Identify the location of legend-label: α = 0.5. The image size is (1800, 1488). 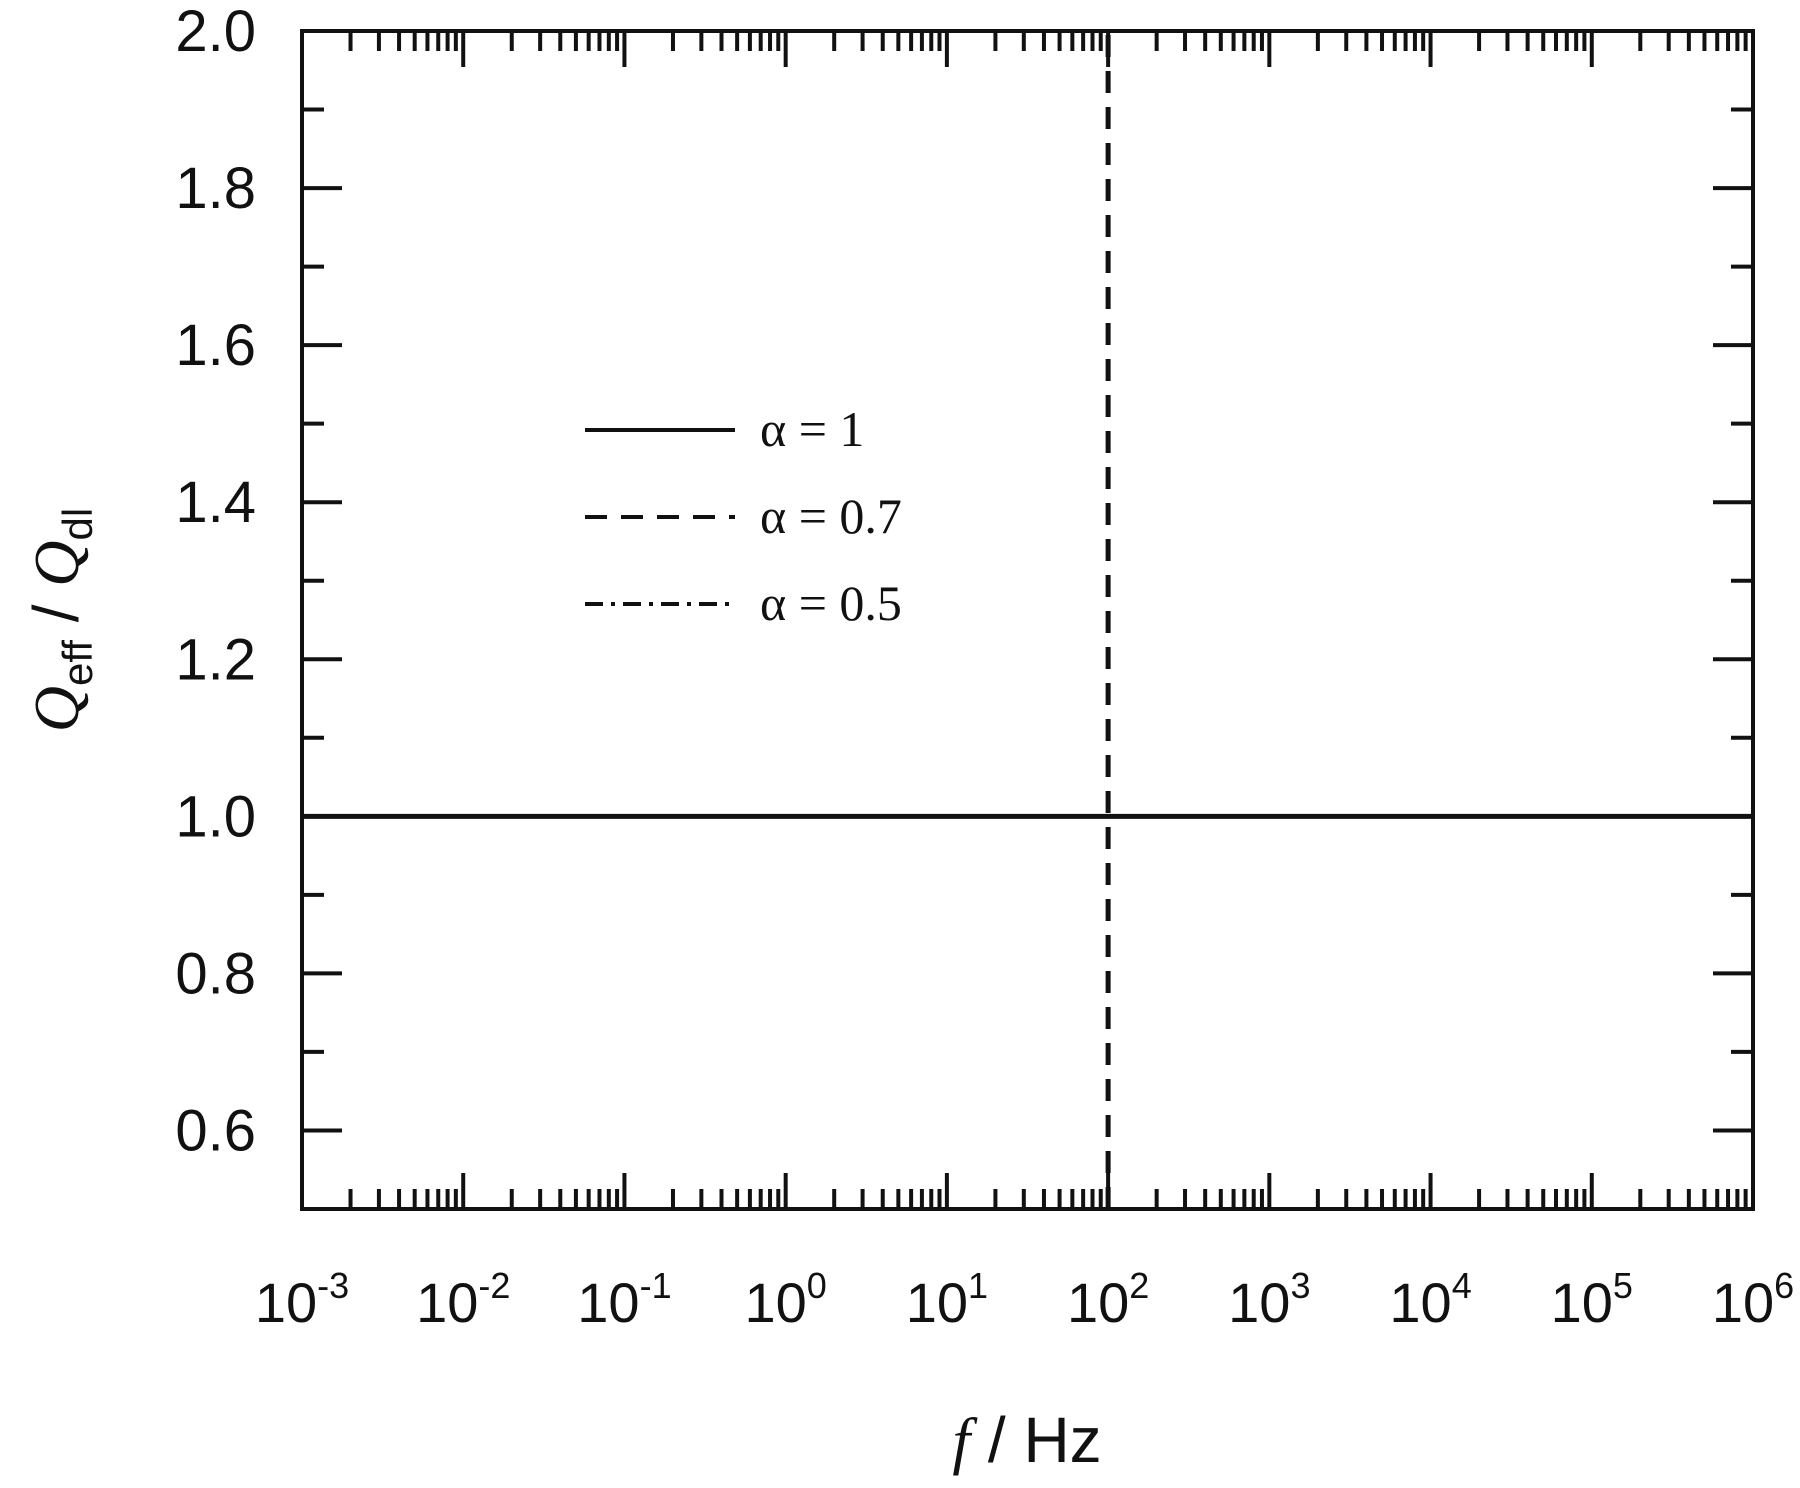
(831, 603).